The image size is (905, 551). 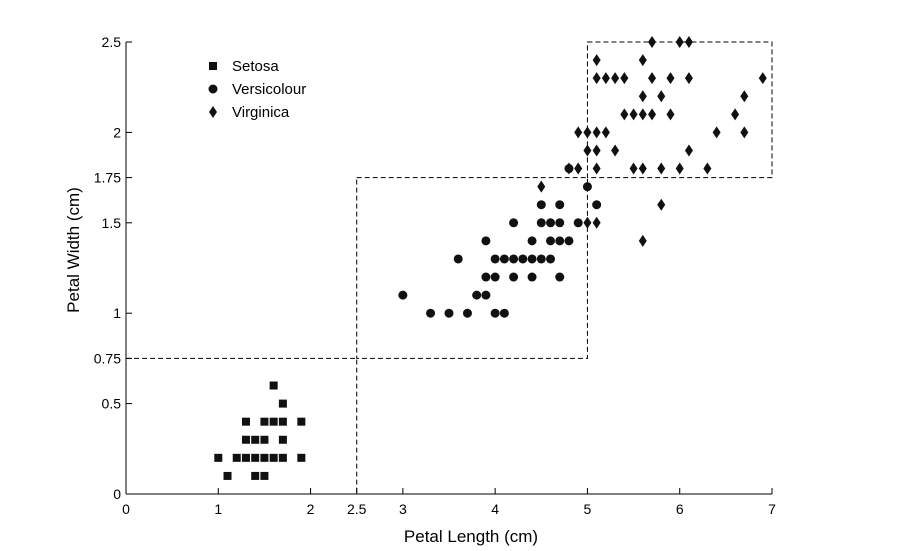 I want to click on y-tick-label: 1.75, so click(x=107, y=178).